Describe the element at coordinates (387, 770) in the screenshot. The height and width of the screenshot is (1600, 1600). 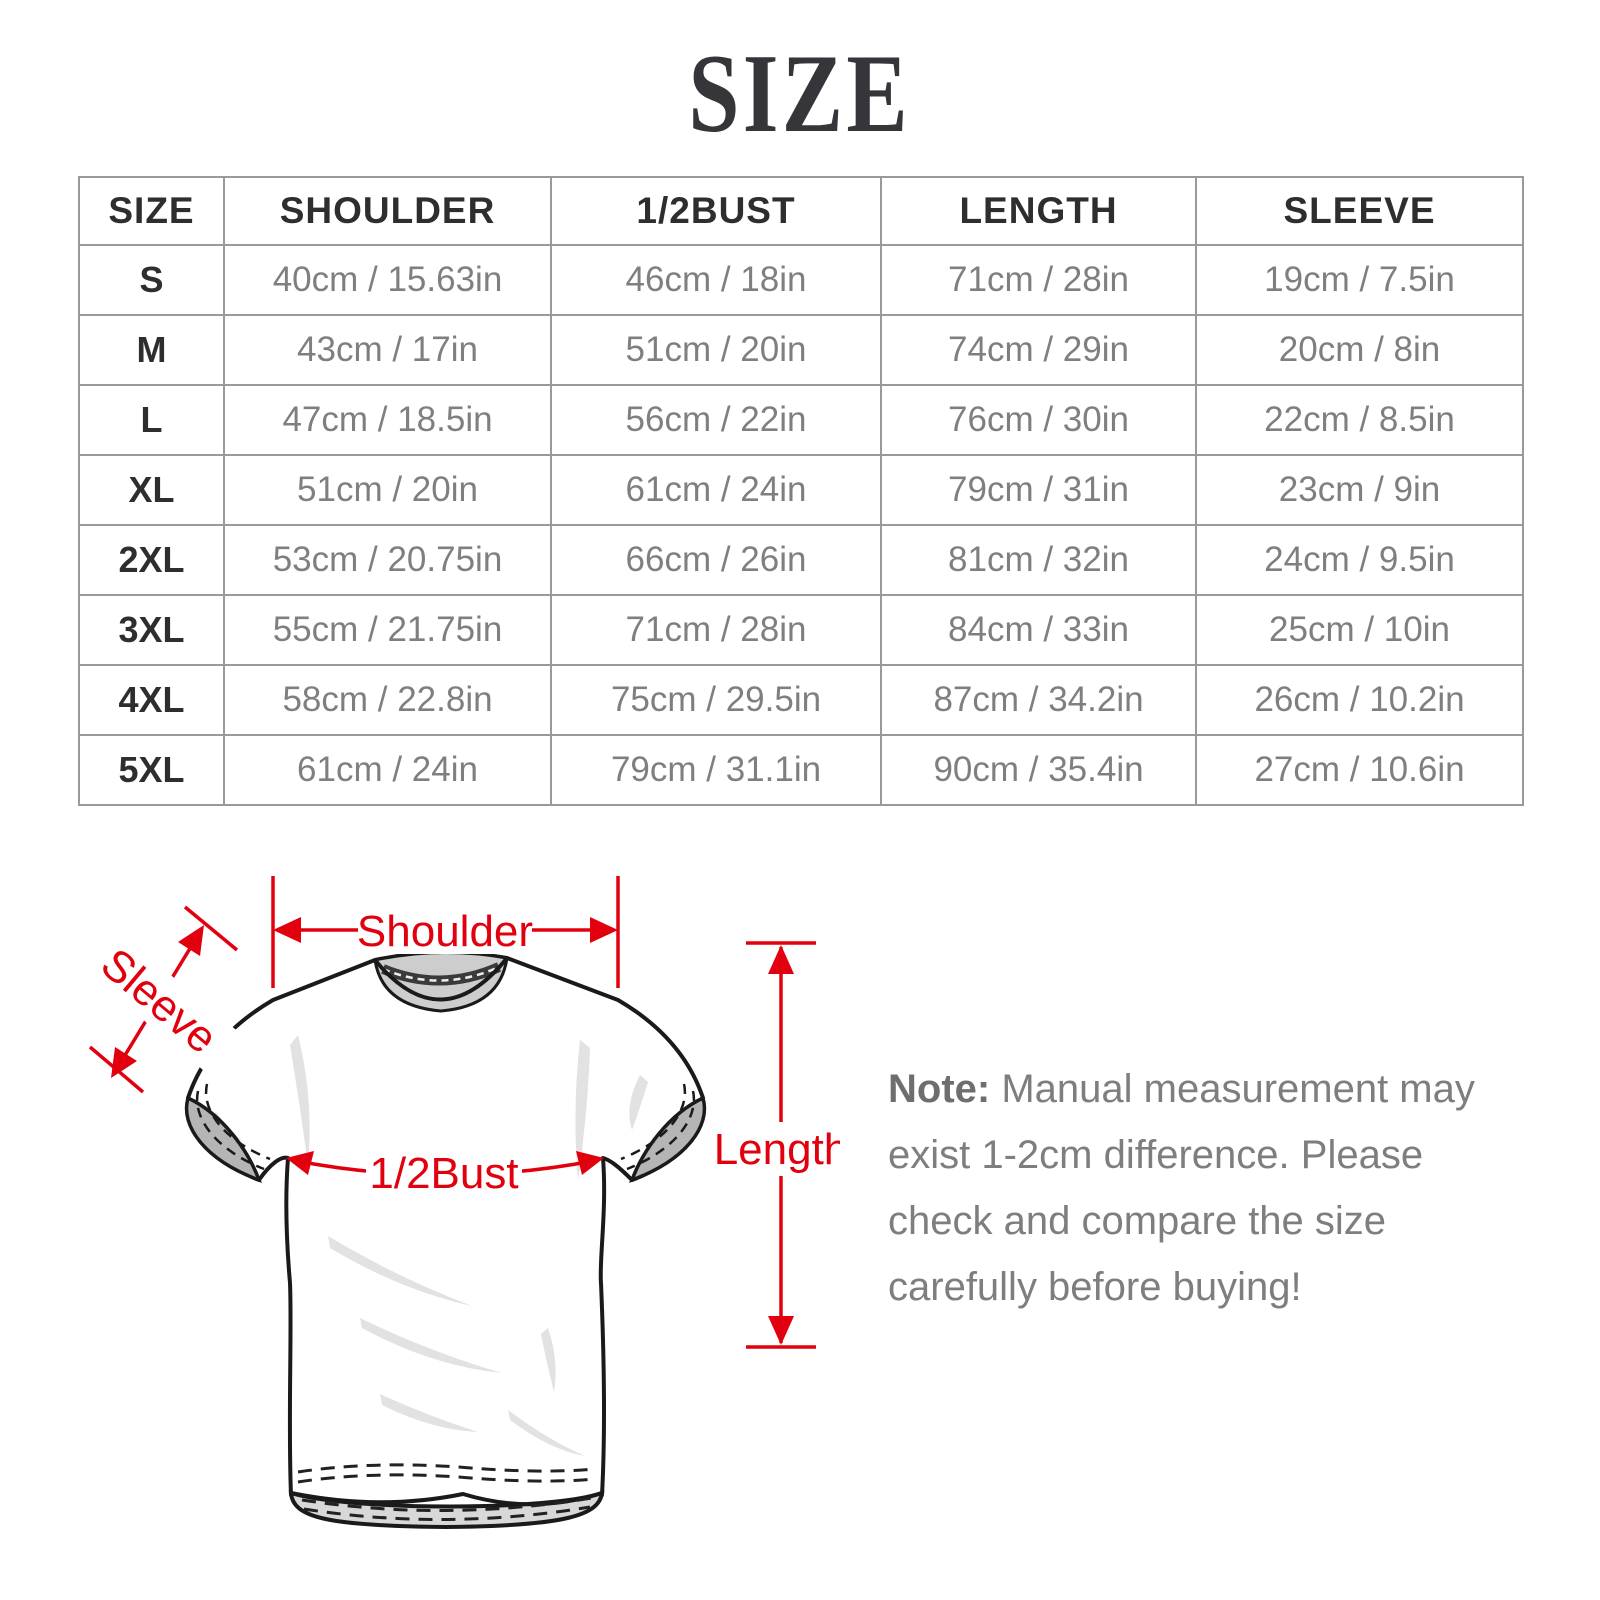
I see `cell-shoulder: 61cm / 24in` at that location.